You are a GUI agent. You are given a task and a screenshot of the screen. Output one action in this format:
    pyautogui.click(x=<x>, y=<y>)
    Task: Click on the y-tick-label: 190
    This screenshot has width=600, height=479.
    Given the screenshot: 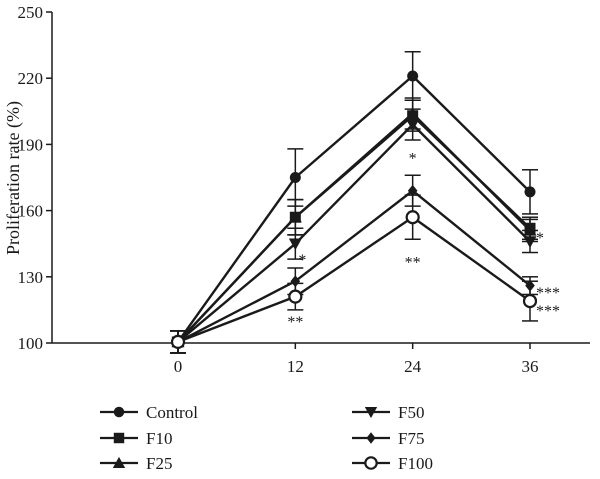 What is the action you would take?
    pyautogui.click(x=31, y=144)
    